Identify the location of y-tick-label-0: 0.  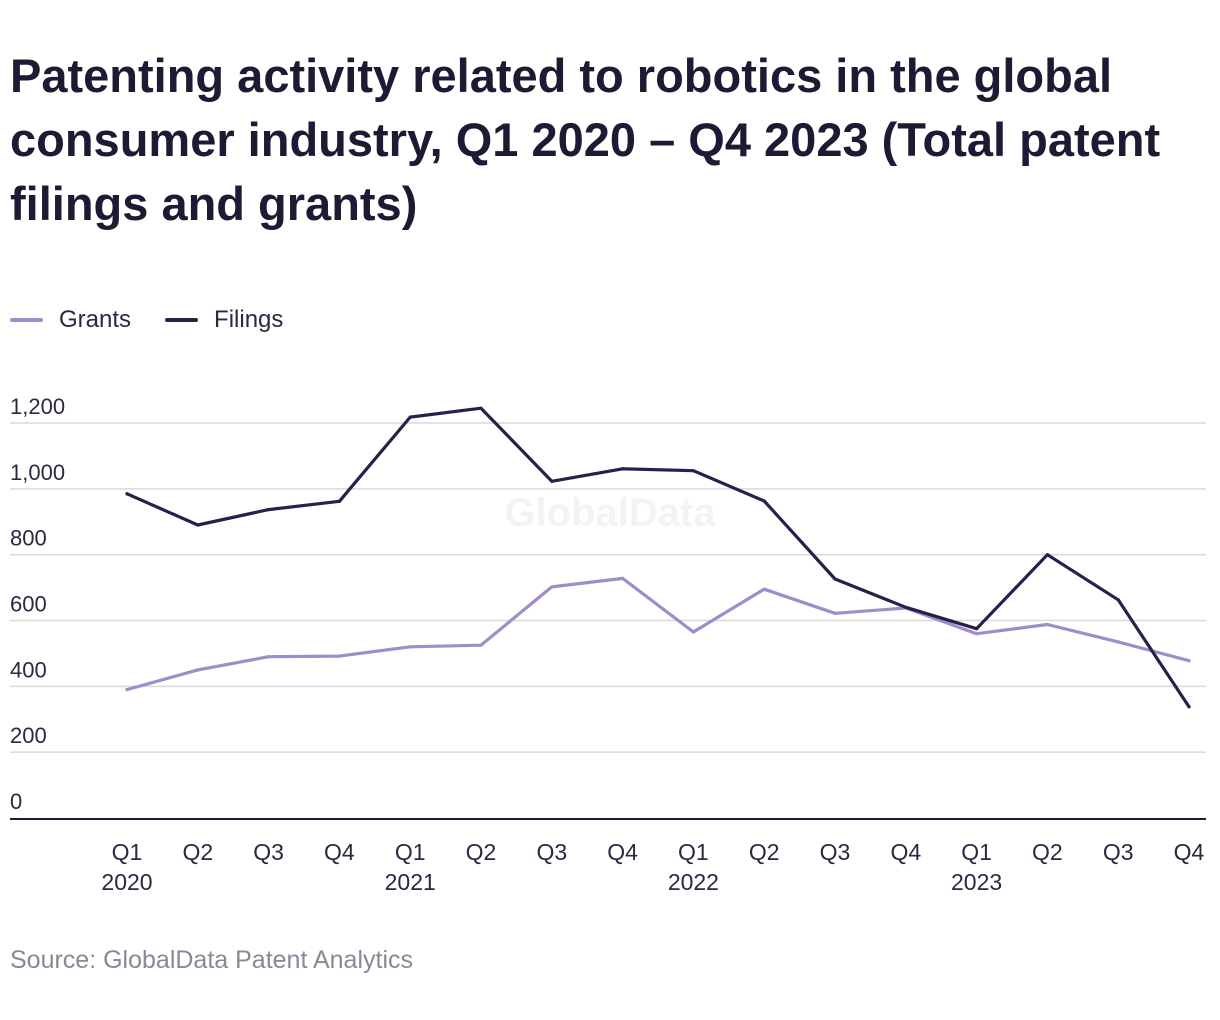
(16, 801).